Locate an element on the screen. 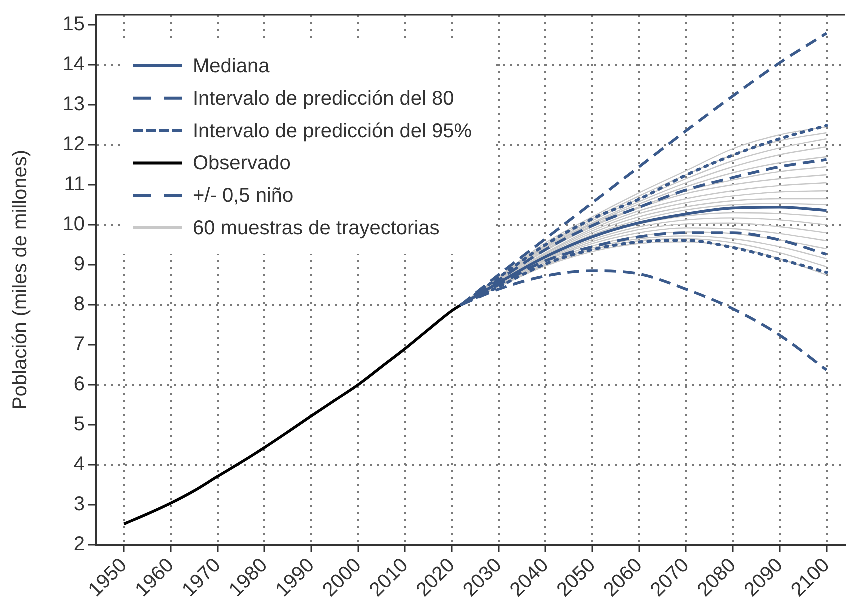  y-tick-label: 10 is located at coordinates (73, 225).